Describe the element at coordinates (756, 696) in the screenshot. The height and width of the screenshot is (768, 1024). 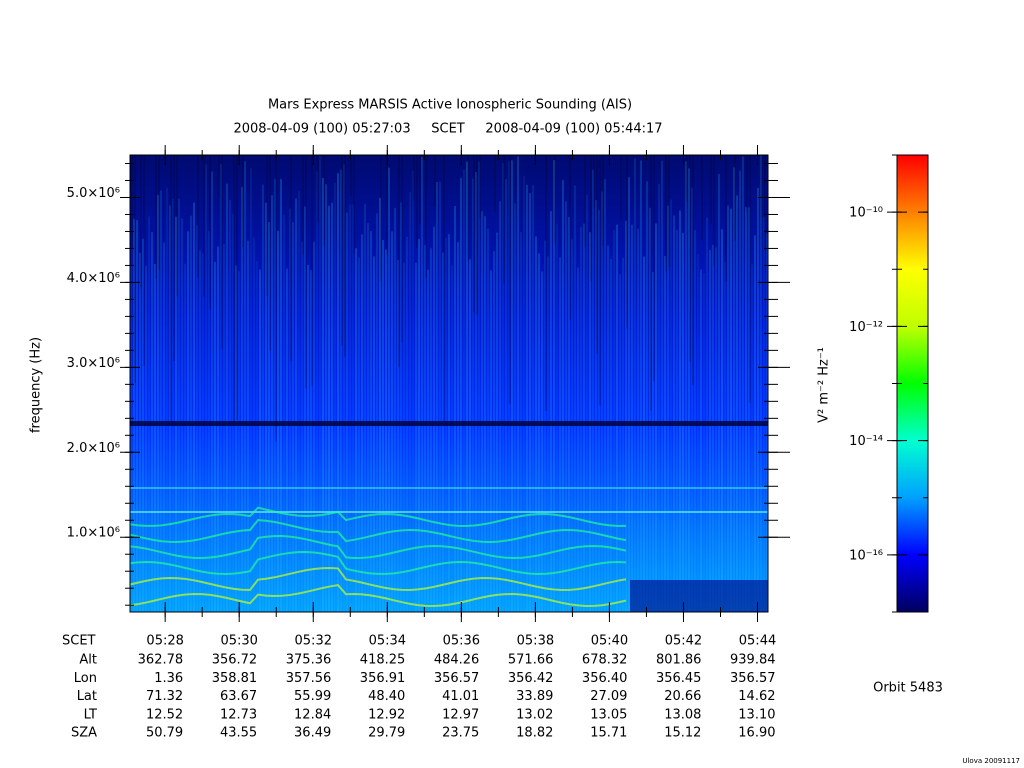
I see `table-cell: 14.62` at that location.